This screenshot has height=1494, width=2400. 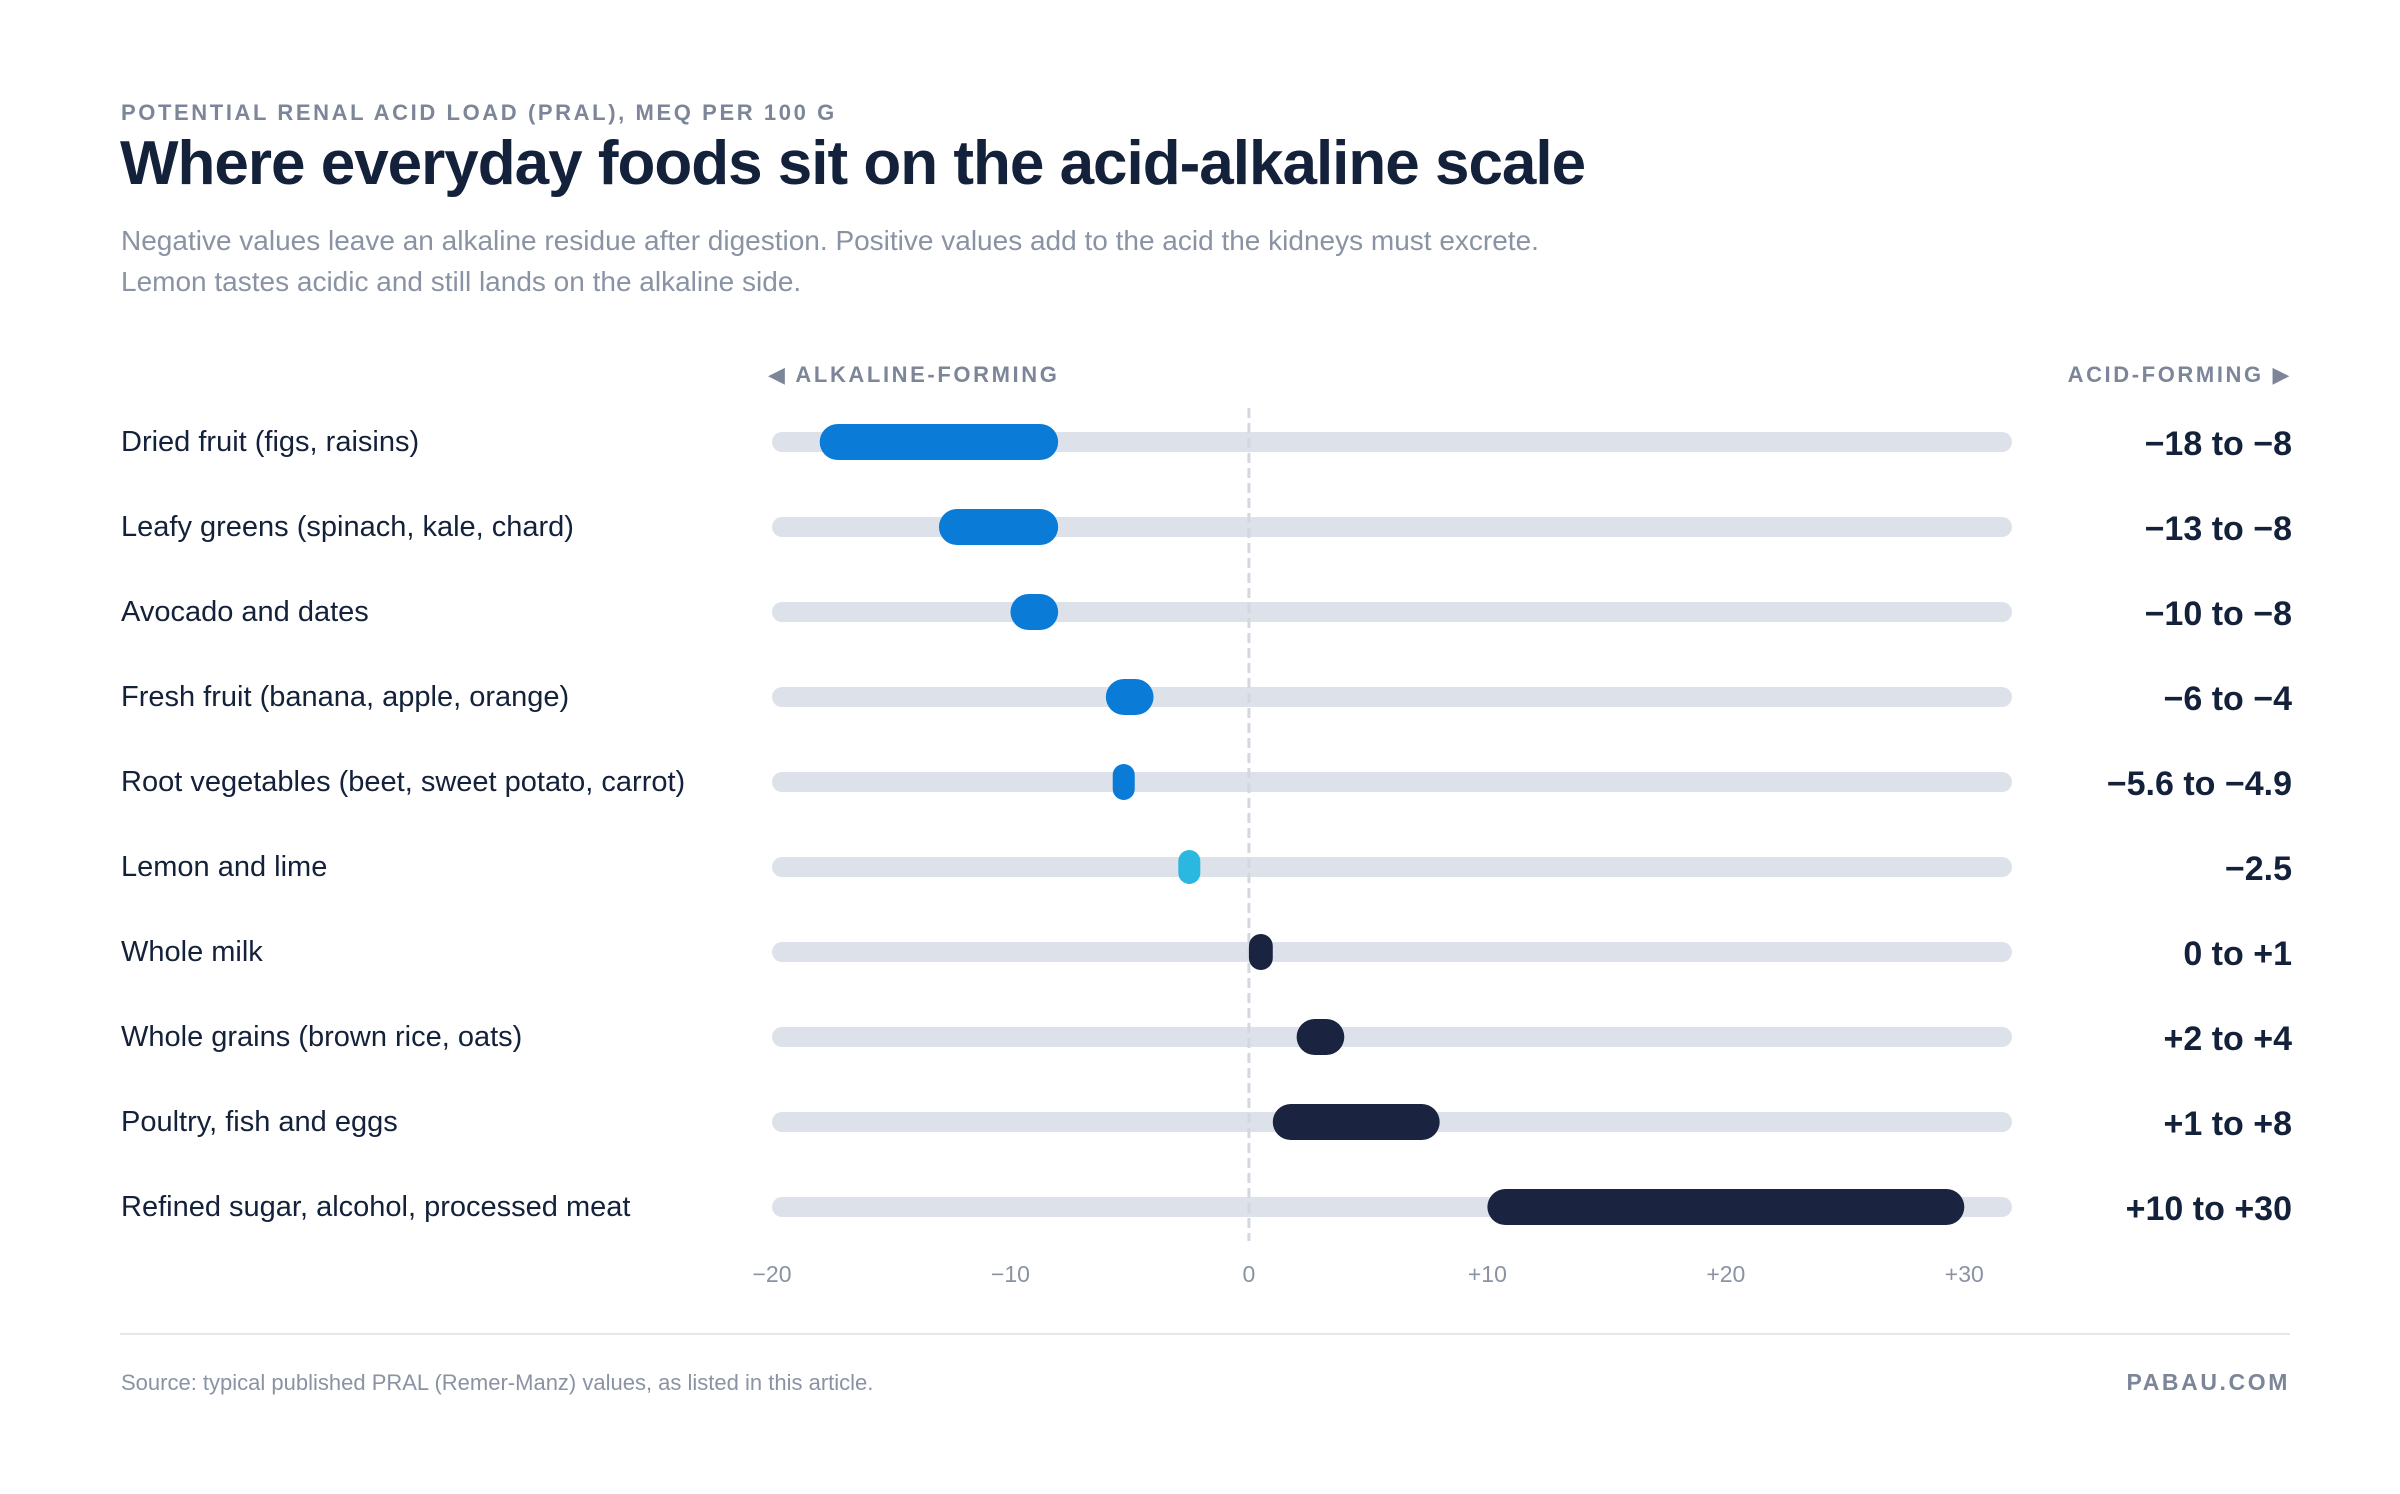 What do you see at coordinates (2218, 529) in the screenshot?
I see `row-value-label: −13 to −8` at bounding box center [2218, 529].